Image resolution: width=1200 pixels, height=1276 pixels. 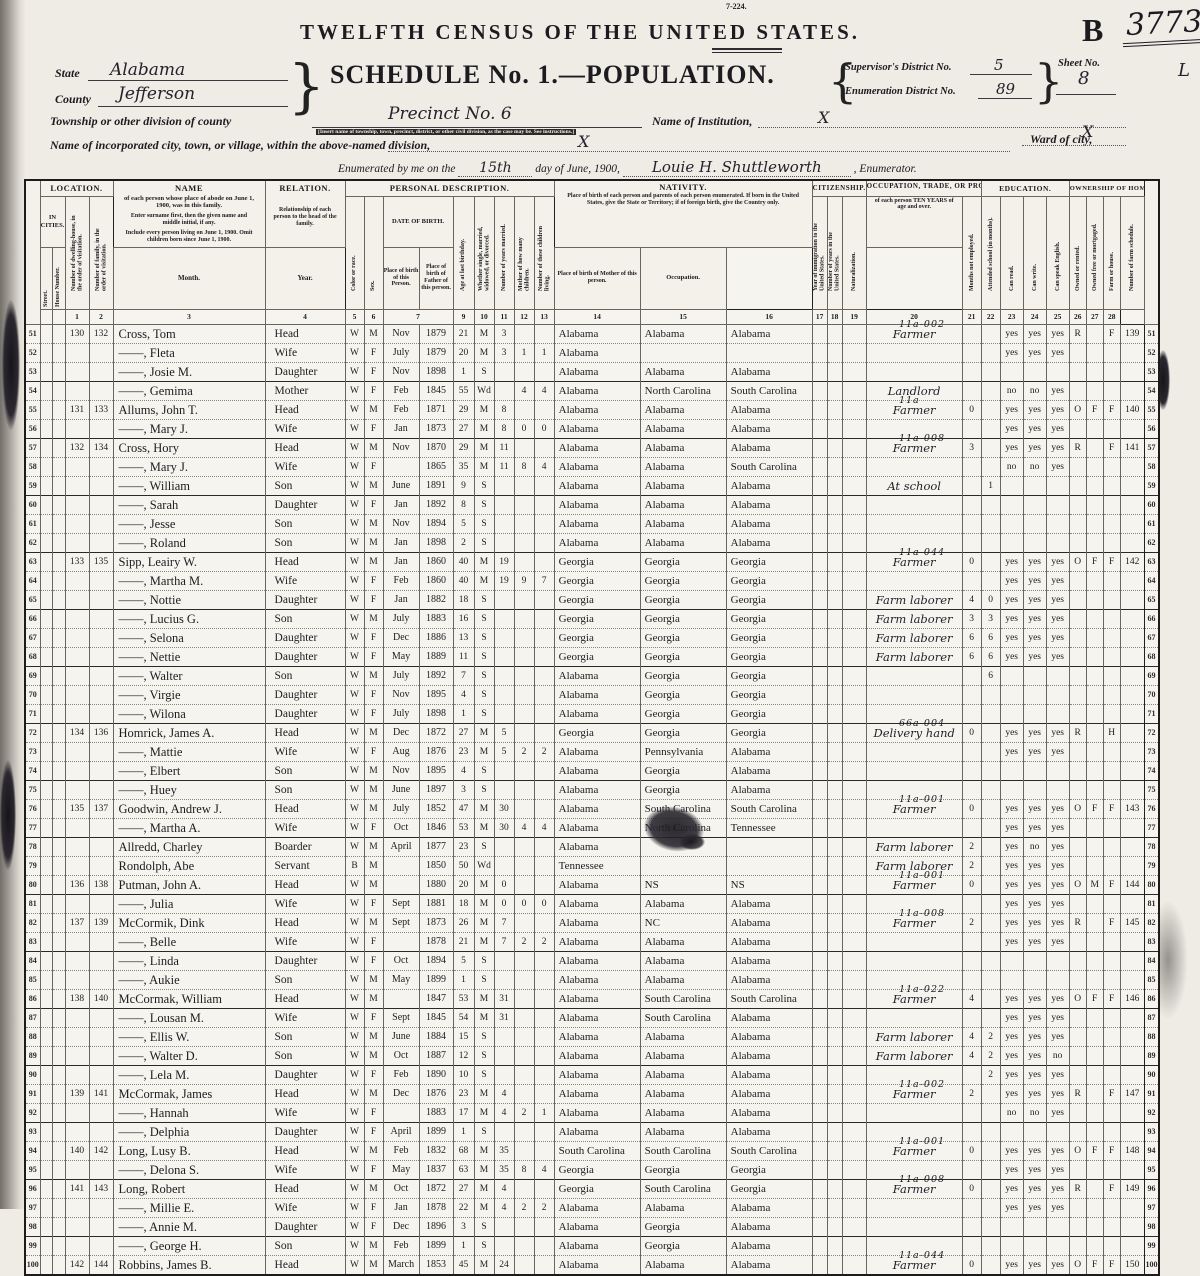 I want to click on dwelling-number: 133, so click(x=77, y=561).